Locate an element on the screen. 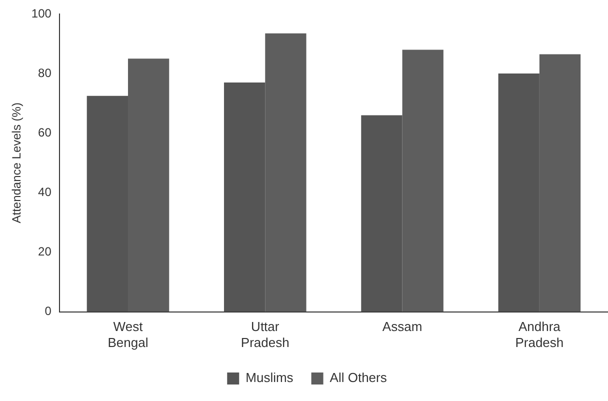  legend-label: All Others is located at coordinates (359, 378).